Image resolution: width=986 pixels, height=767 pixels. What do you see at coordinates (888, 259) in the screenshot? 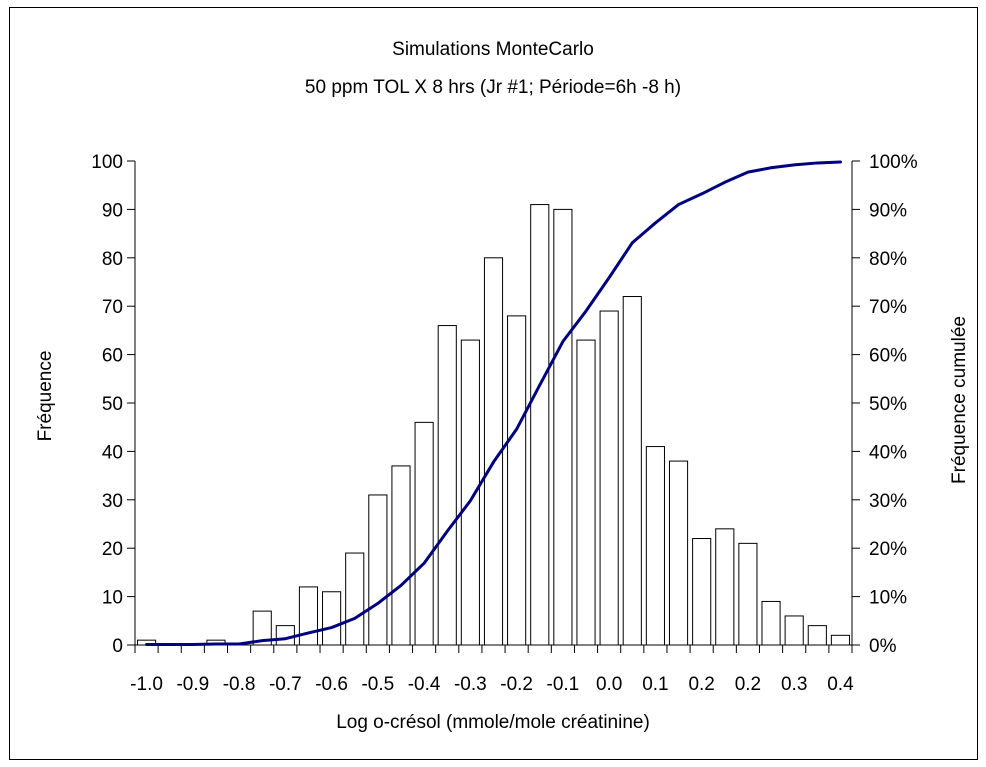
I see `y2-tick-label: 80%` at bounding box center [888, 259].